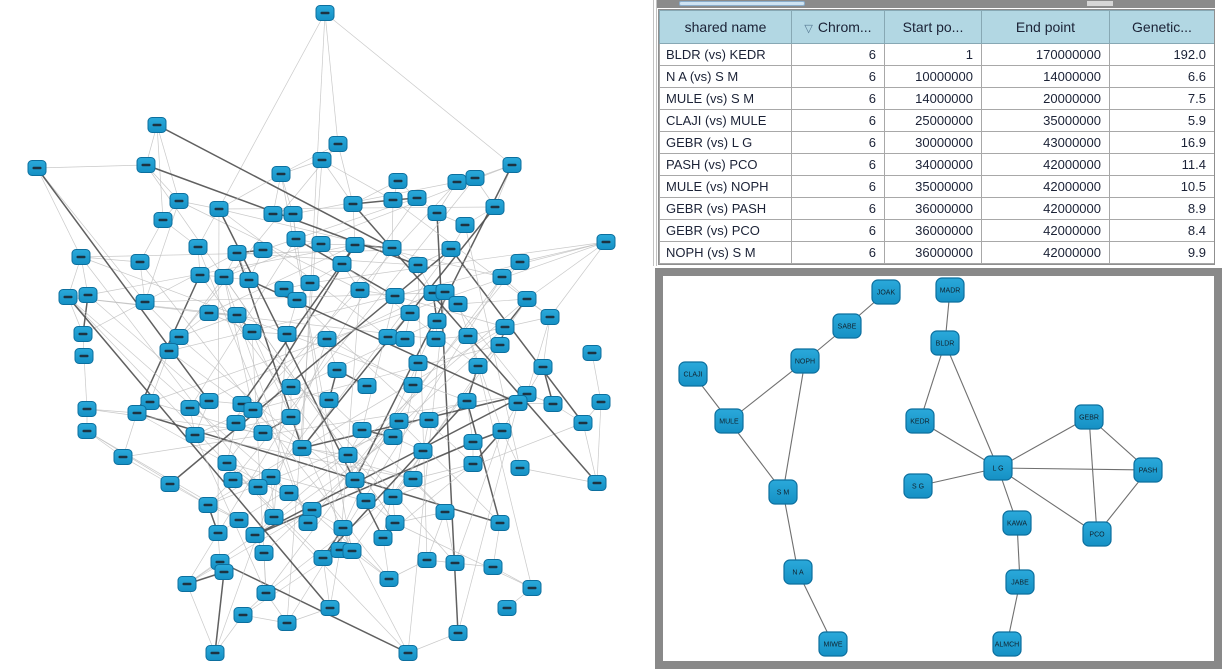 The image size is (1222, 669). I want to click on table-cell: 170000000, so click(1045, 54).